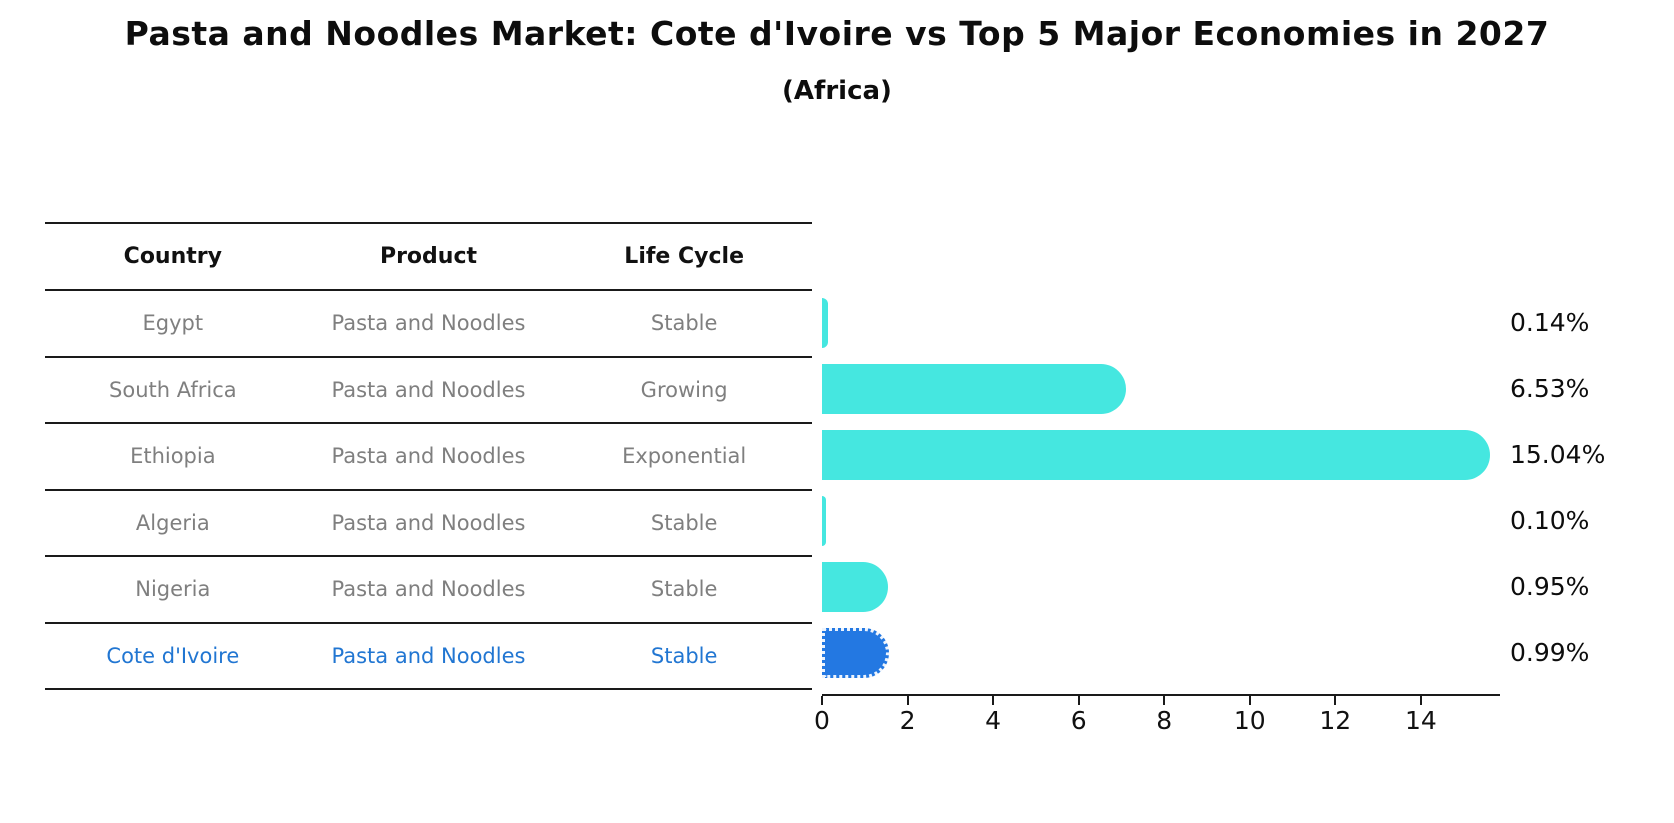 This screenshot has height=823, width=1674. I want to click on table-header: Country Product Life Cycle, so click(428, 256).